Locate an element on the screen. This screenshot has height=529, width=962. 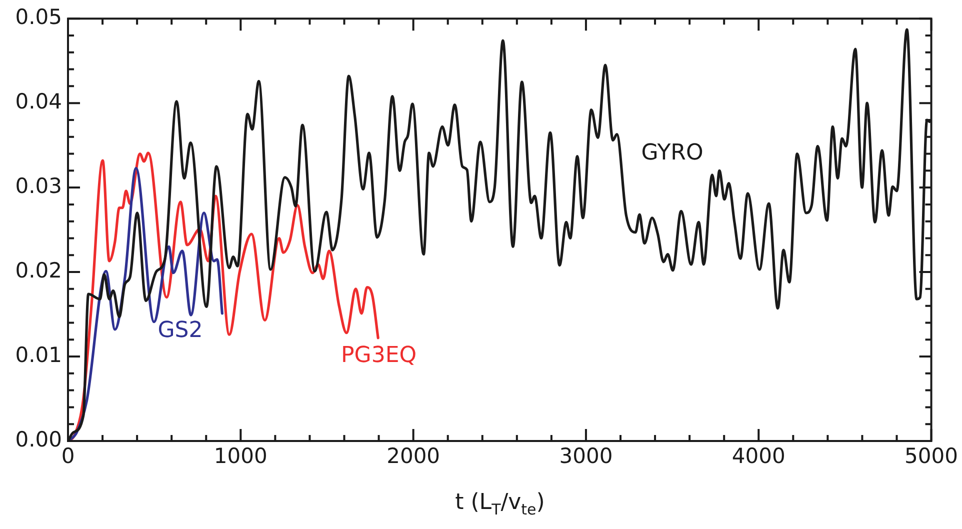
y-tick-label: 0.04 is located at coordinates (38, 102).